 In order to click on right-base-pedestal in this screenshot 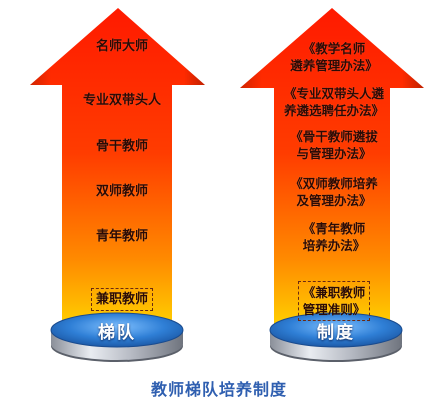, I will do `click(336, 337)`.